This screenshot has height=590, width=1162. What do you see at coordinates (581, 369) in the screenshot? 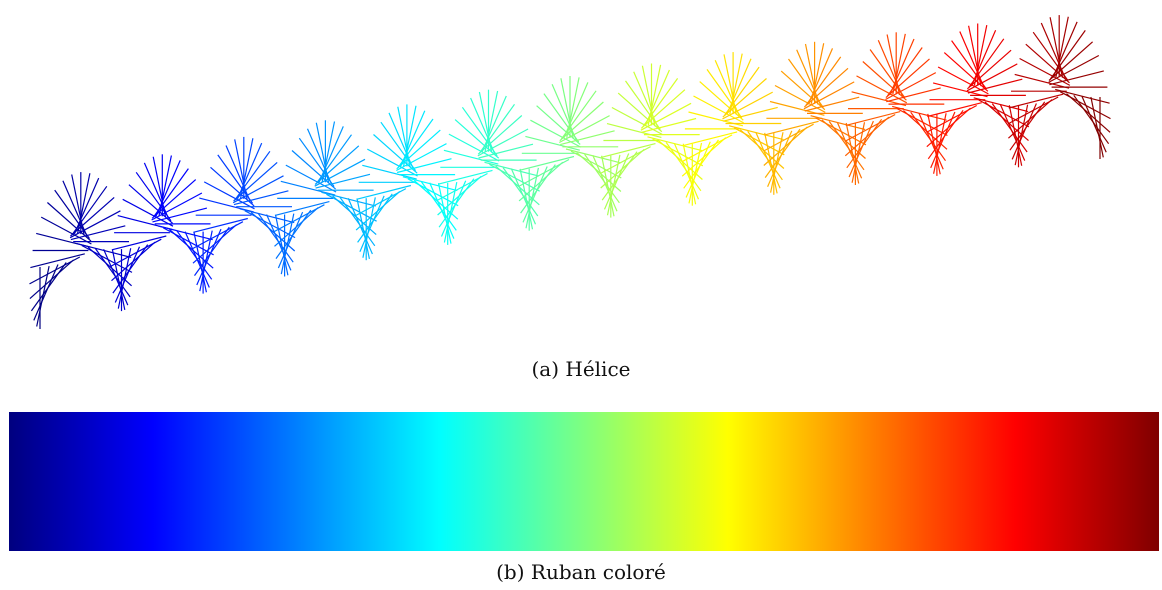
I see `caption-helix: (a) Hélice` at bounding box center [581, 369].